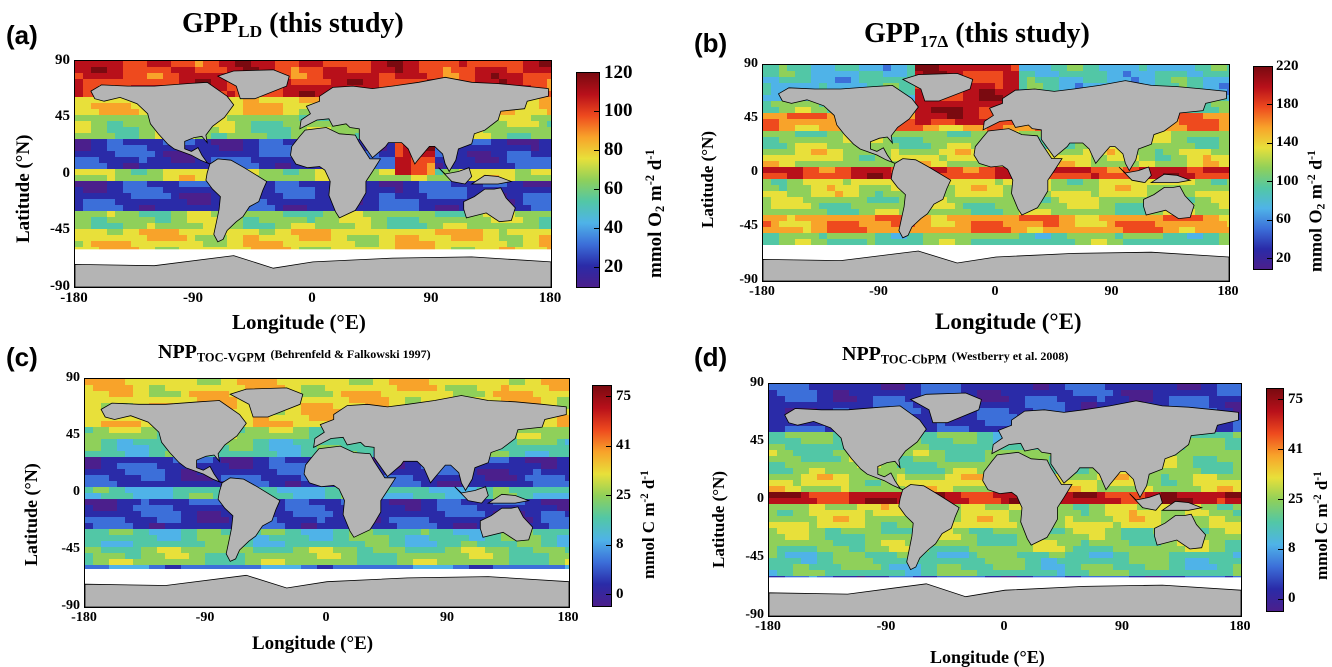 The height and width of the screenshot is (667, 1332). Describe the element at coordinates (1287, 180) in the screenshot. I see `colorbar-tick-b-3: 100` at that location.